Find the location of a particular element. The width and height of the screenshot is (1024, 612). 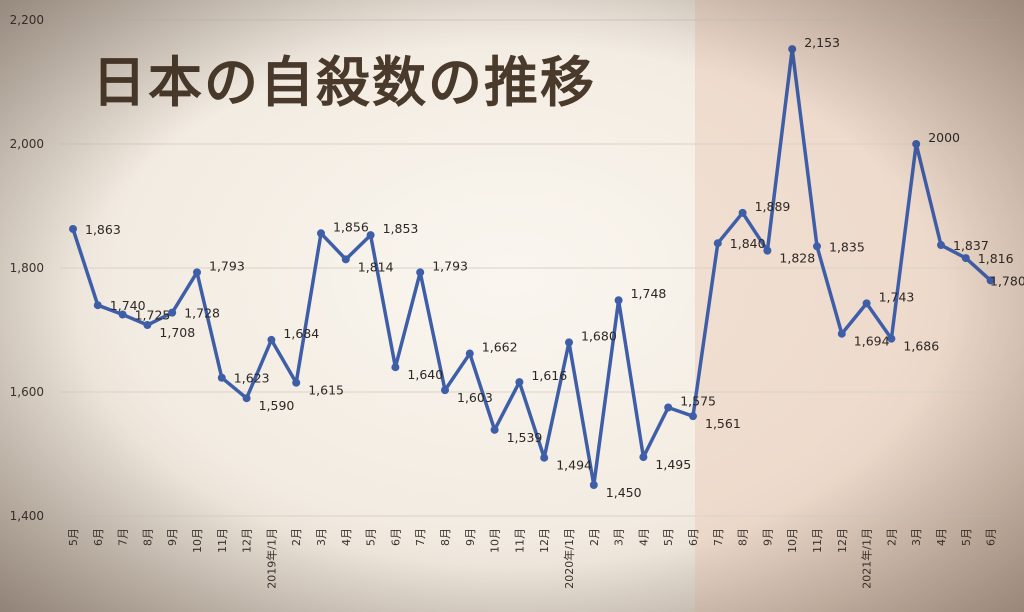

data-label: 1,780 is located at coordinates (1007, 280).